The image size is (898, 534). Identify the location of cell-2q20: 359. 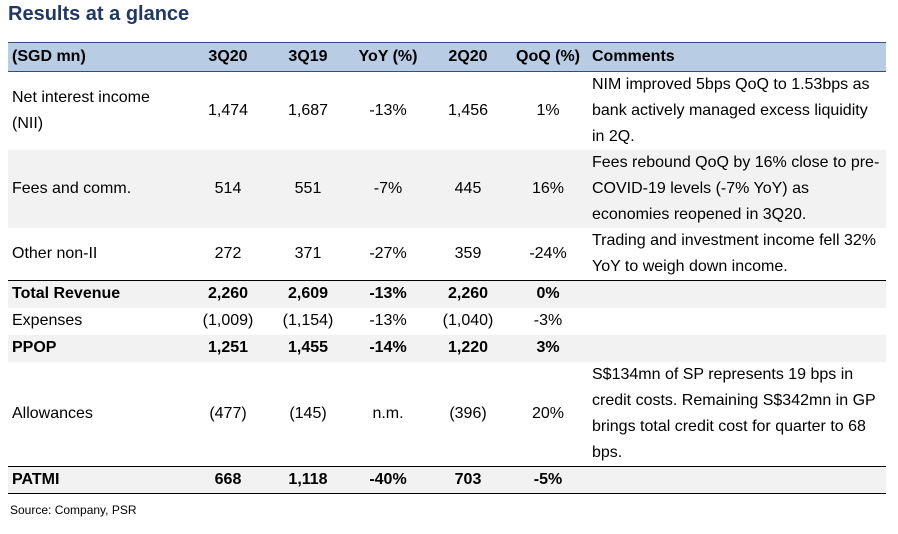
(468, 253).